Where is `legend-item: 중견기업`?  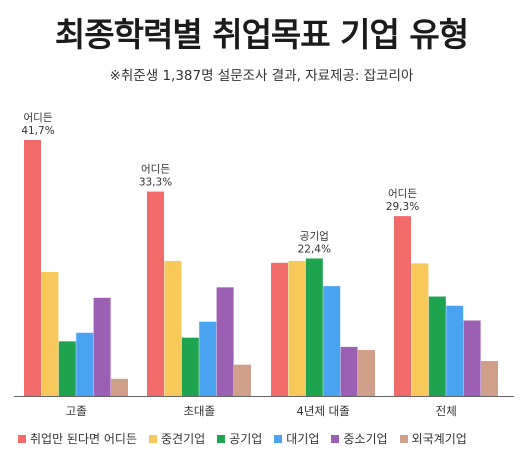
legend-item: 중견기업 is located at coordinates (177, 438).